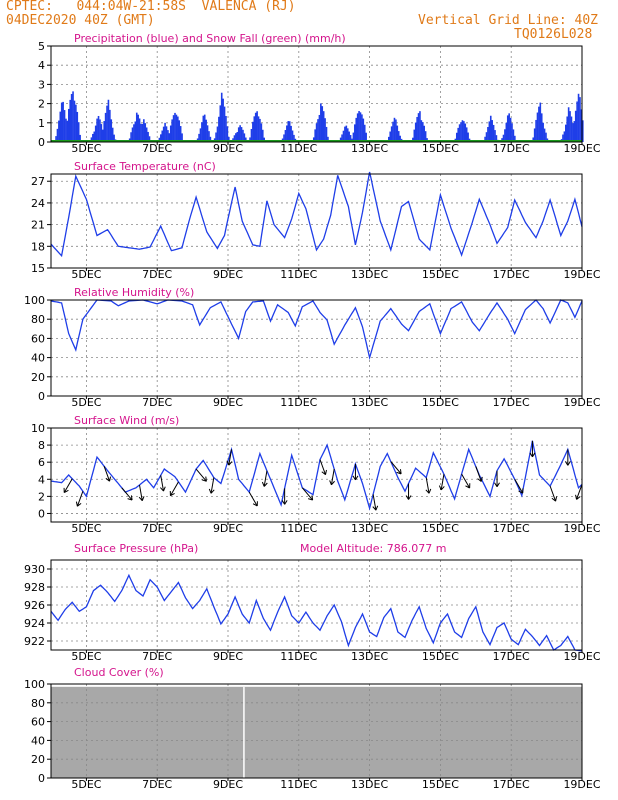 The image size is (618, 800). What do you see at coordinates (134, 292) in the screenshot?
I see `panel-title: Relative Humidity (%)` at bounding box center [134, 292].